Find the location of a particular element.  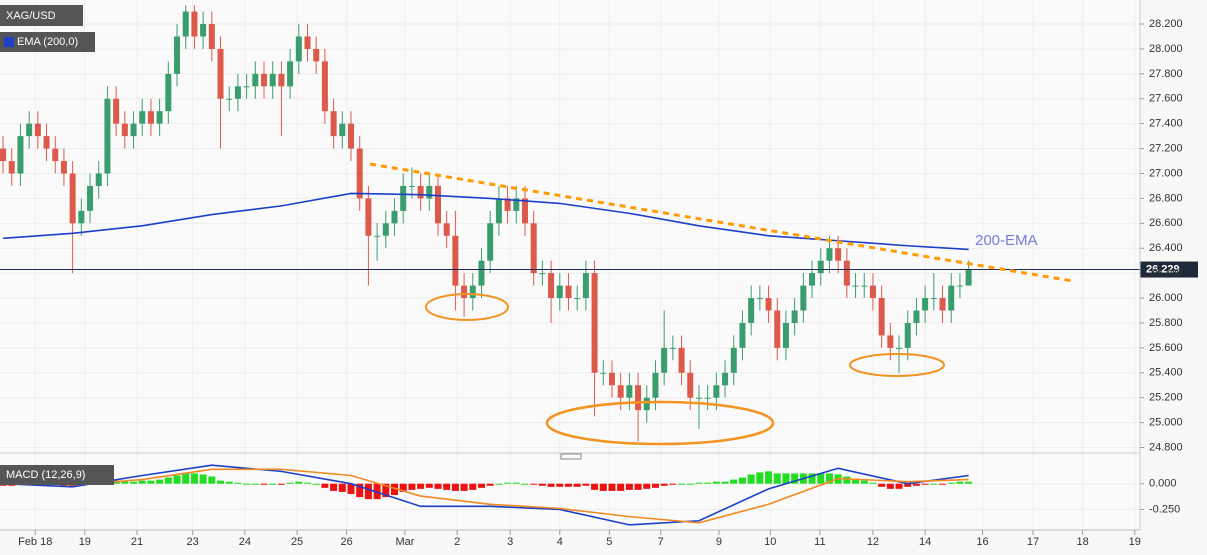

macd-label: MACD (12,26,9) is located at coordinates (45, 475).